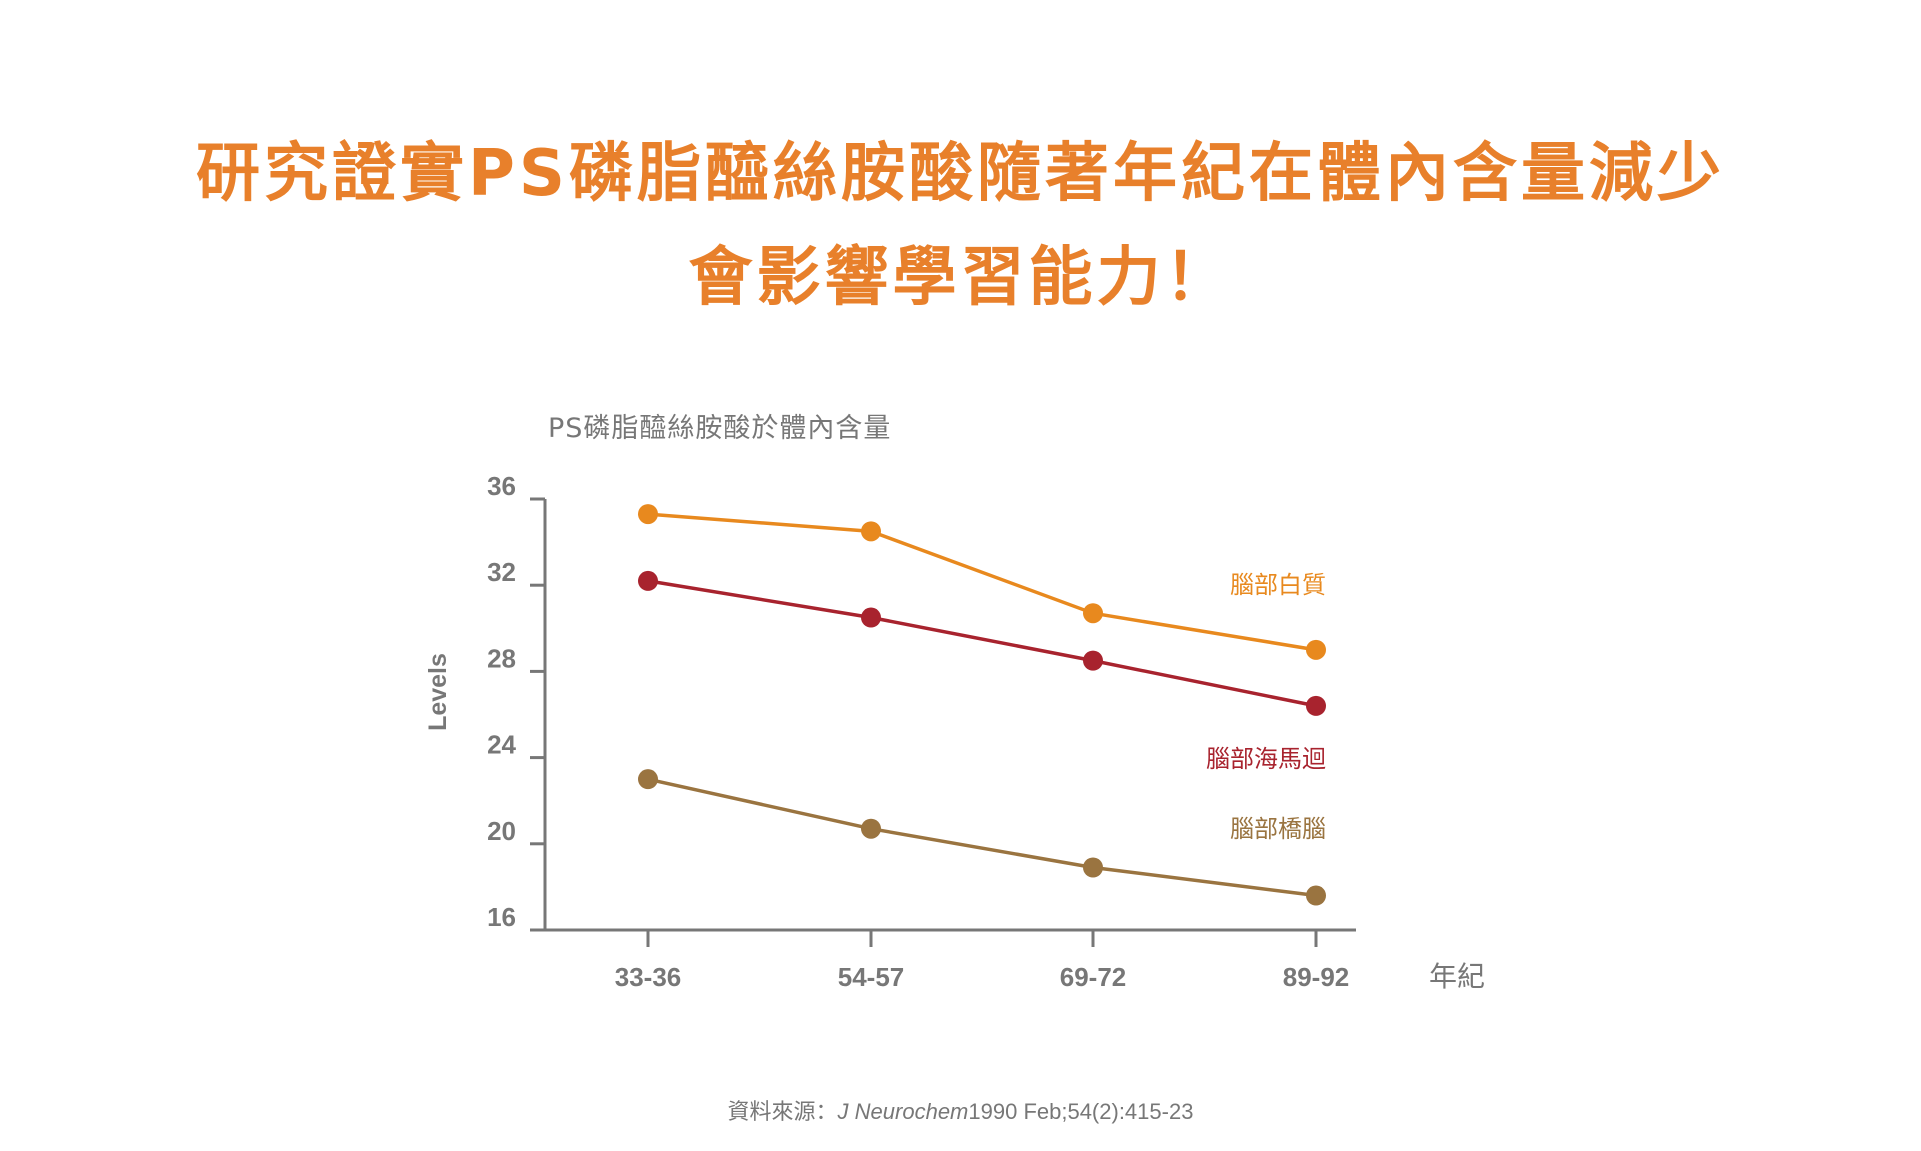  Describe the element at coordinates (501, 831) in the screenshot. I see `y-tick-label: 20` at that location.